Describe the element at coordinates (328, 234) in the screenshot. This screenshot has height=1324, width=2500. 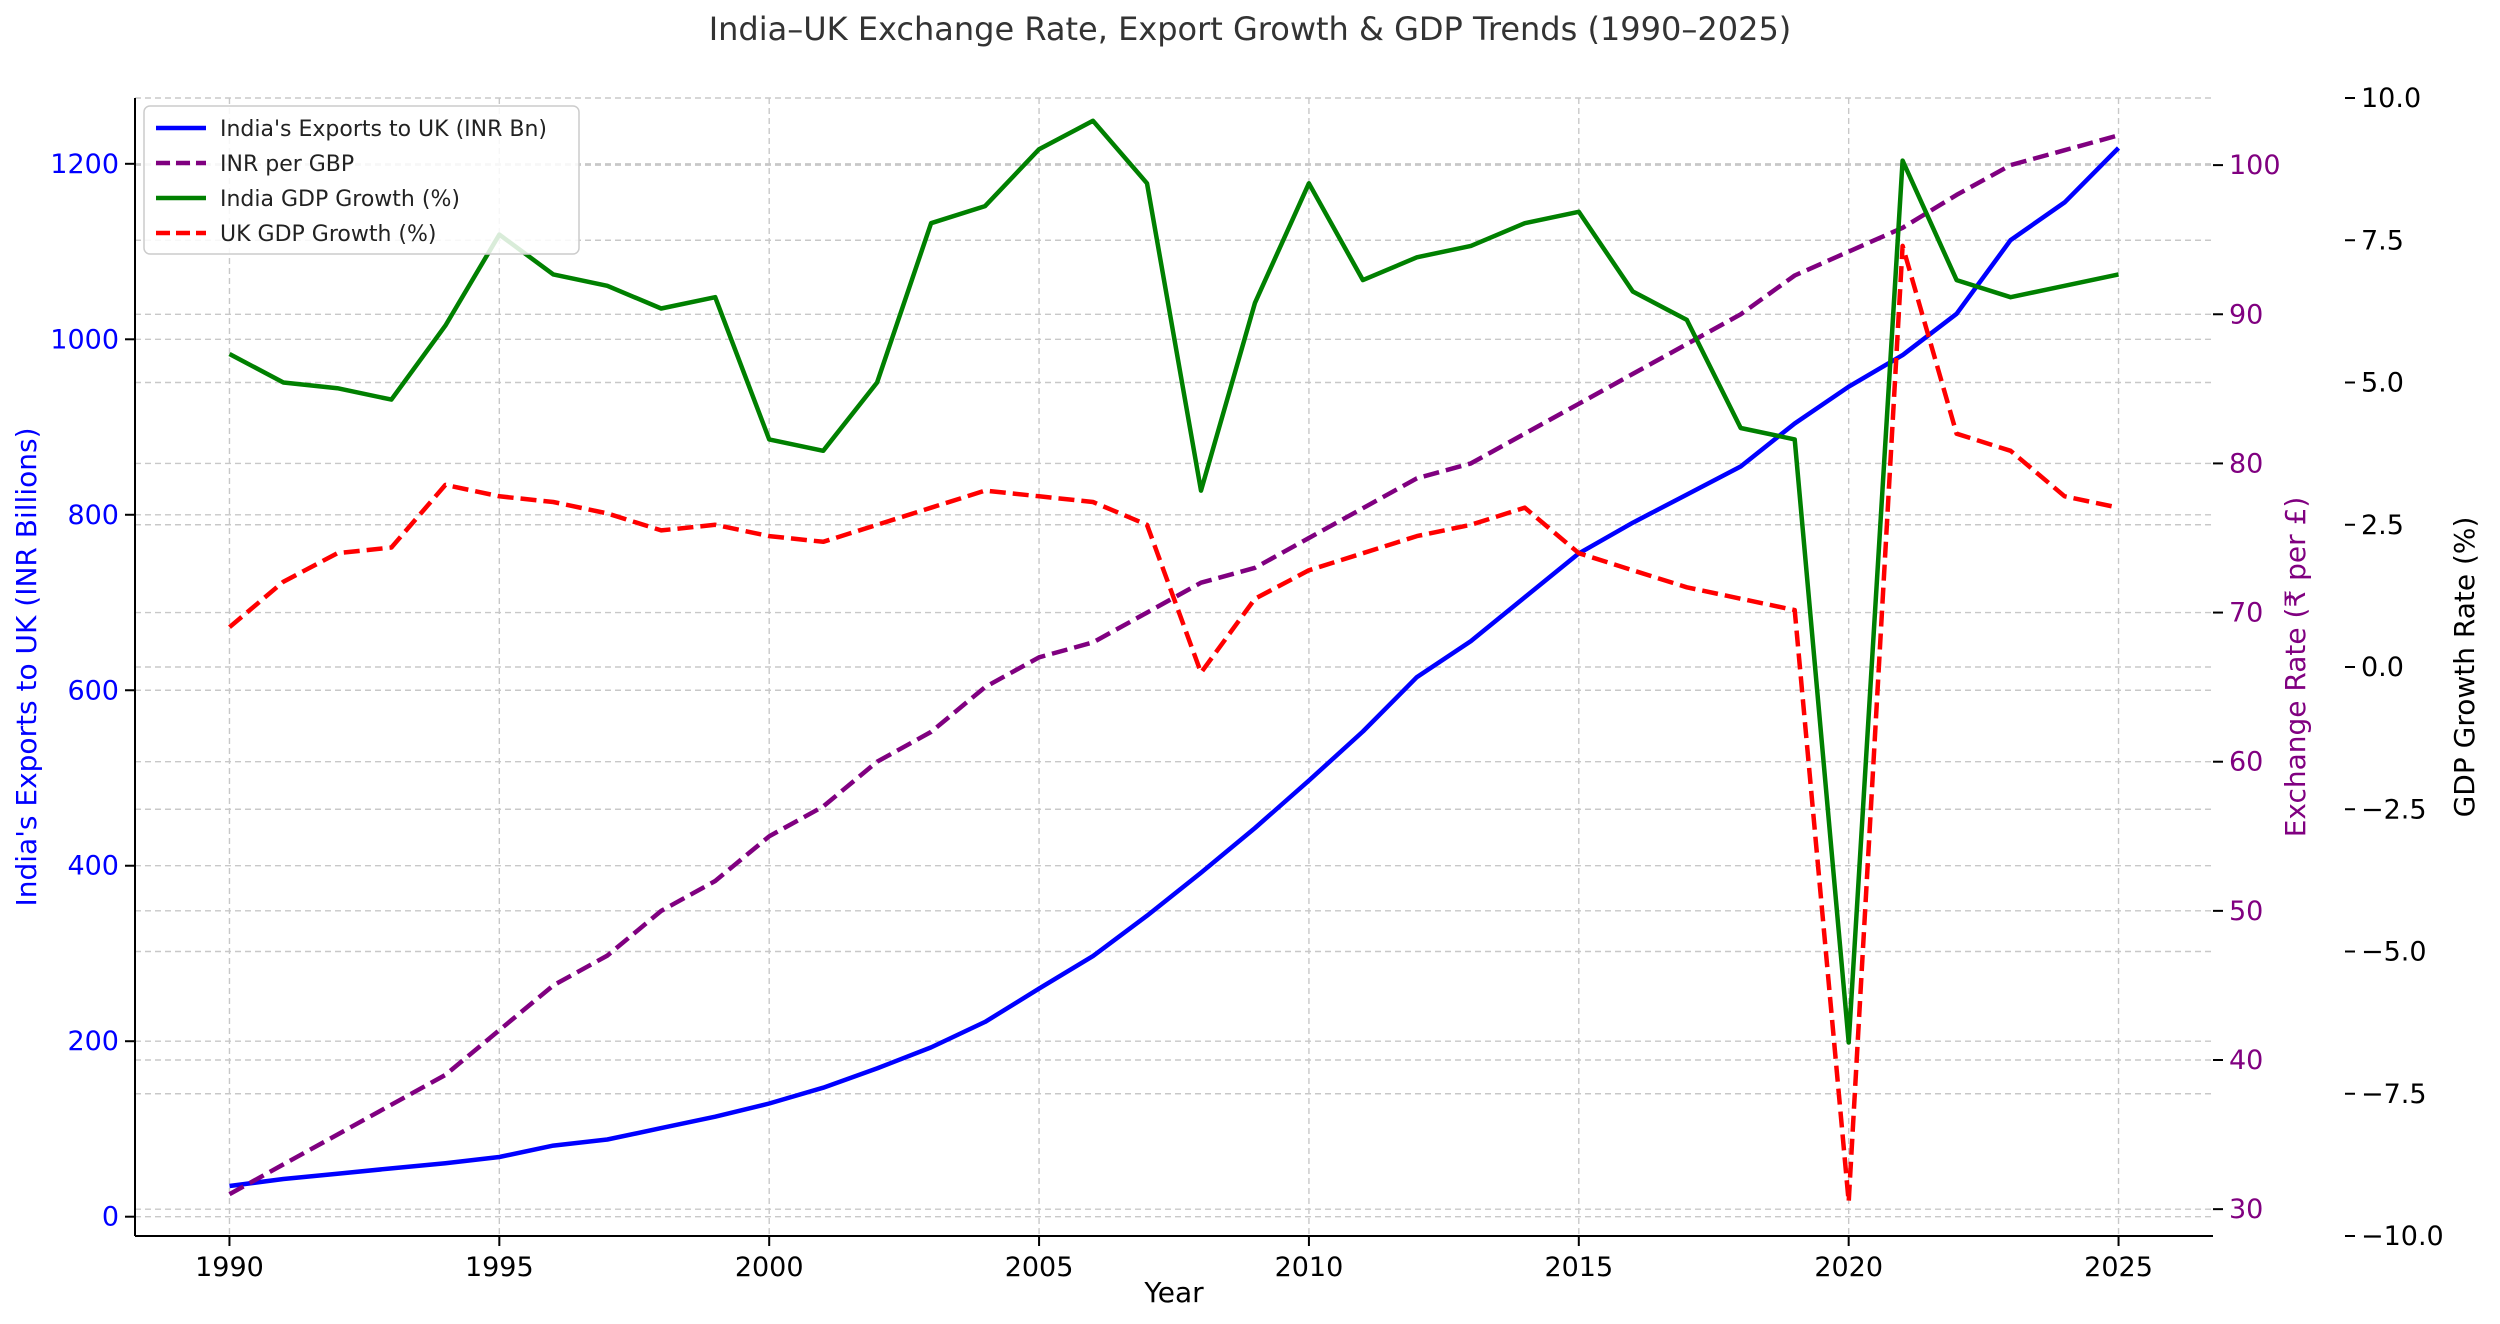
I see `legend-label-4: UK GDP Growth (%)` at that location.